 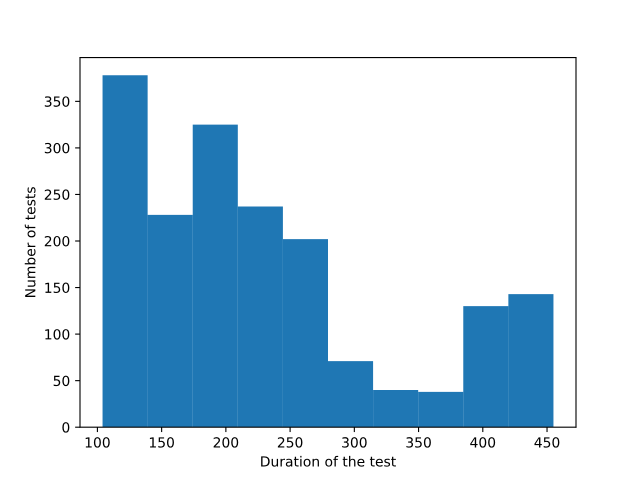 What do you see at coordinates (62, 381) in the screenshot?
I see `y-tick-label: 50` at bounding box center [62, 381].